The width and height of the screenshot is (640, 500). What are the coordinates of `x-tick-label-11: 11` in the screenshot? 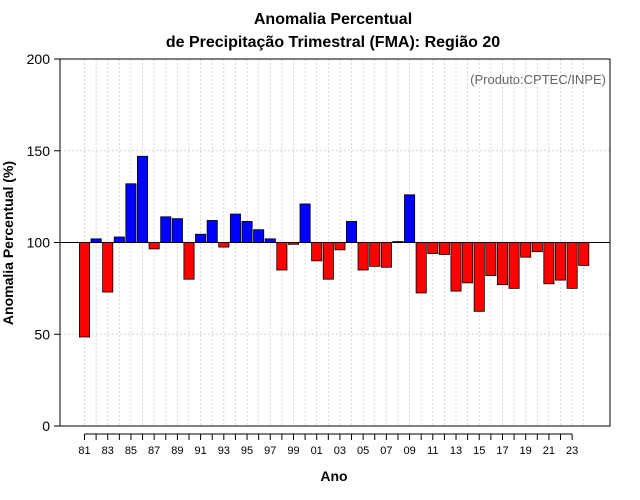 It's located at (432, 451).